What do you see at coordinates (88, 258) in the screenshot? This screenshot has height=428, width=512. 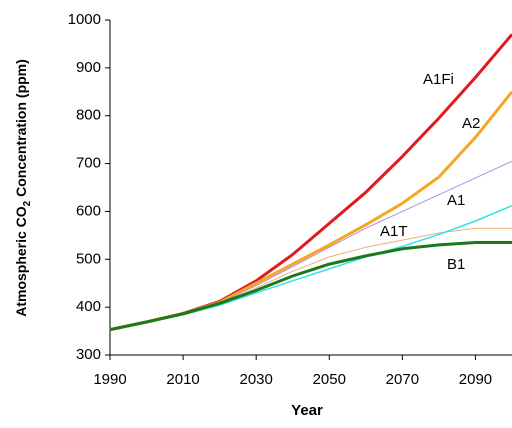 I see `y-tick-label: 500` at bounding box center [88, 258].